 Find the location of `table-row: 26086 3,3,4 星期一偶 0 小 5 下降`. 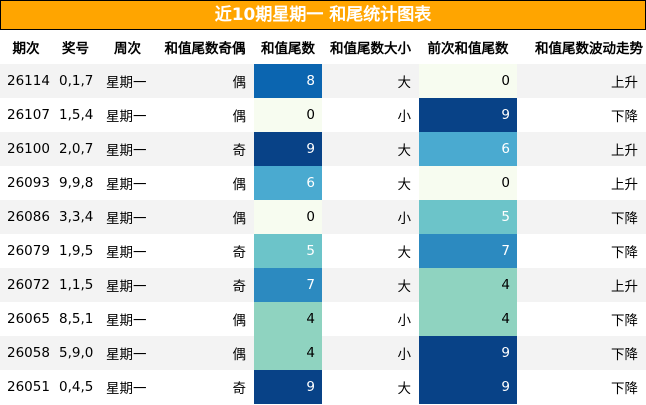

table-row: 26086 3,3,4 星期一偶 0 小 5 下降 is located at coordinates (323, 217).